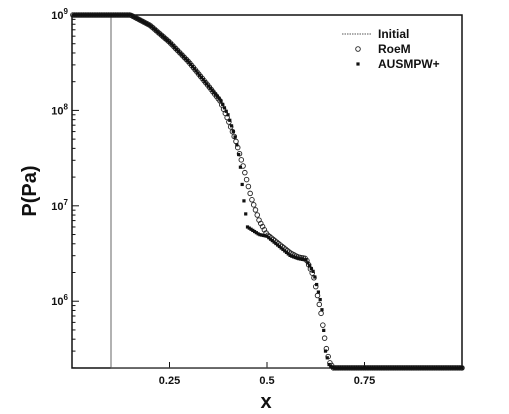 This screenshot has width=509, height=414. I want to click on legend-item: RoeM, so click(383, 49).